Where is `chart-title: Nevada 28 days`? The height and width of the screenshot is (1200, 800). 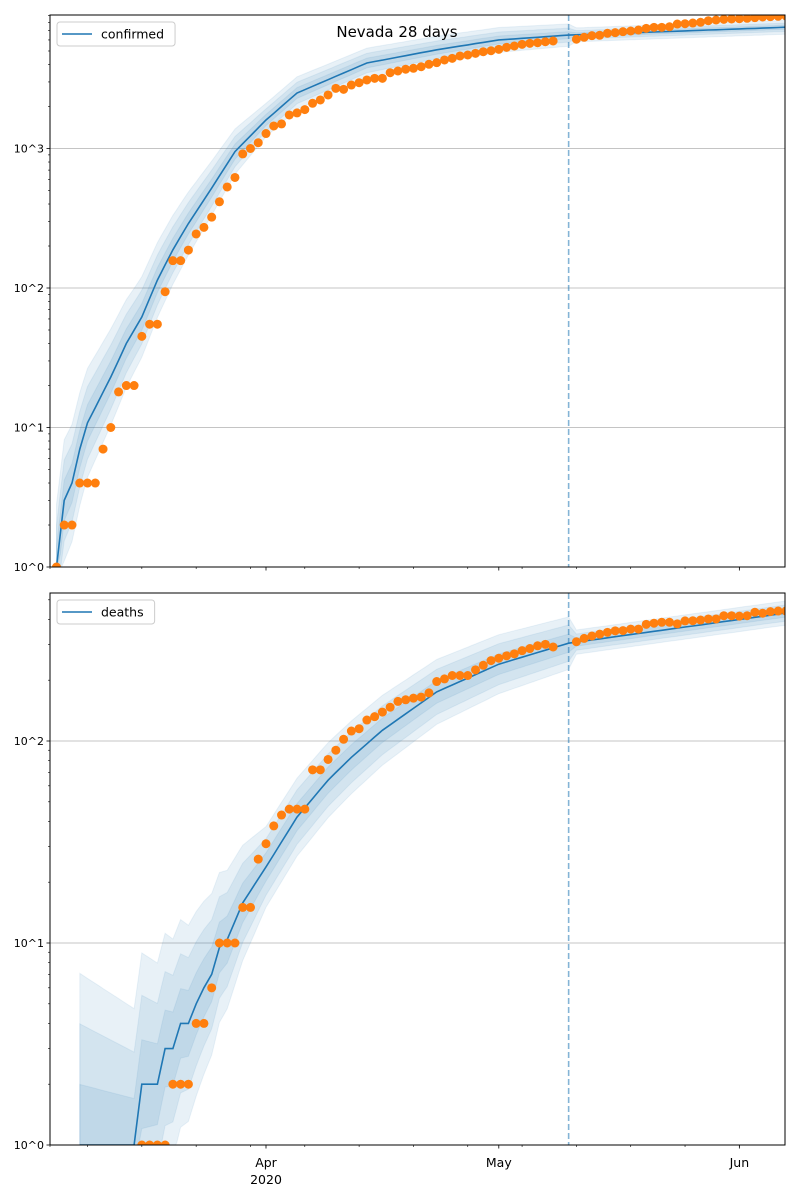 chart-title: Nevada 28 days is located at coordinates (396, 32).